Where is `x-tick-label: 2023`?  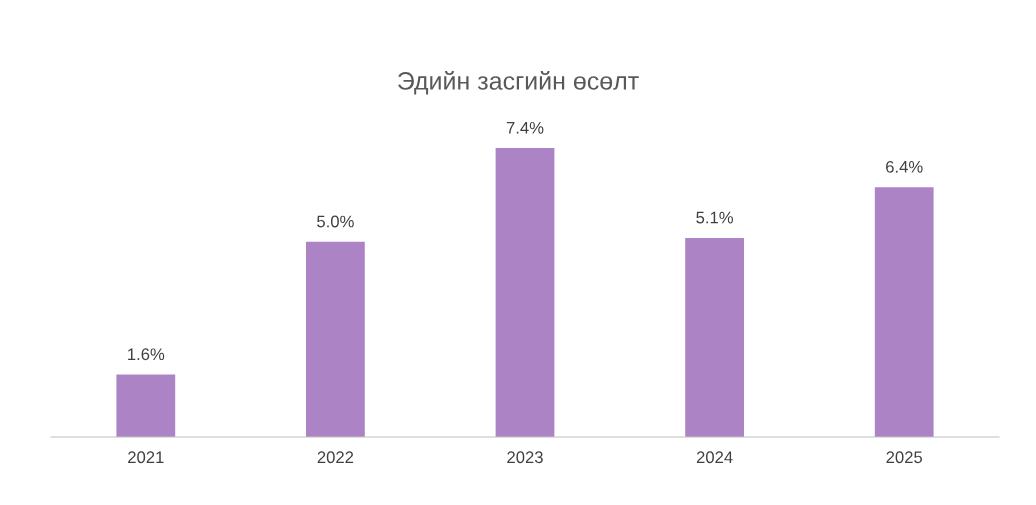 x-tick-label: 2023 is located at coordinates (525, 457).